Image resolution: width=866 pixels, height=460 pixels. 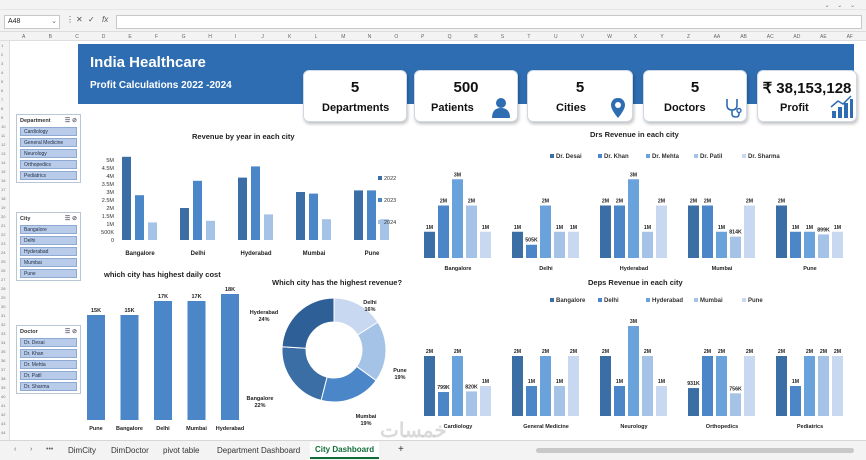 I want to click on row-header: 34, so click(x=3, y=342).